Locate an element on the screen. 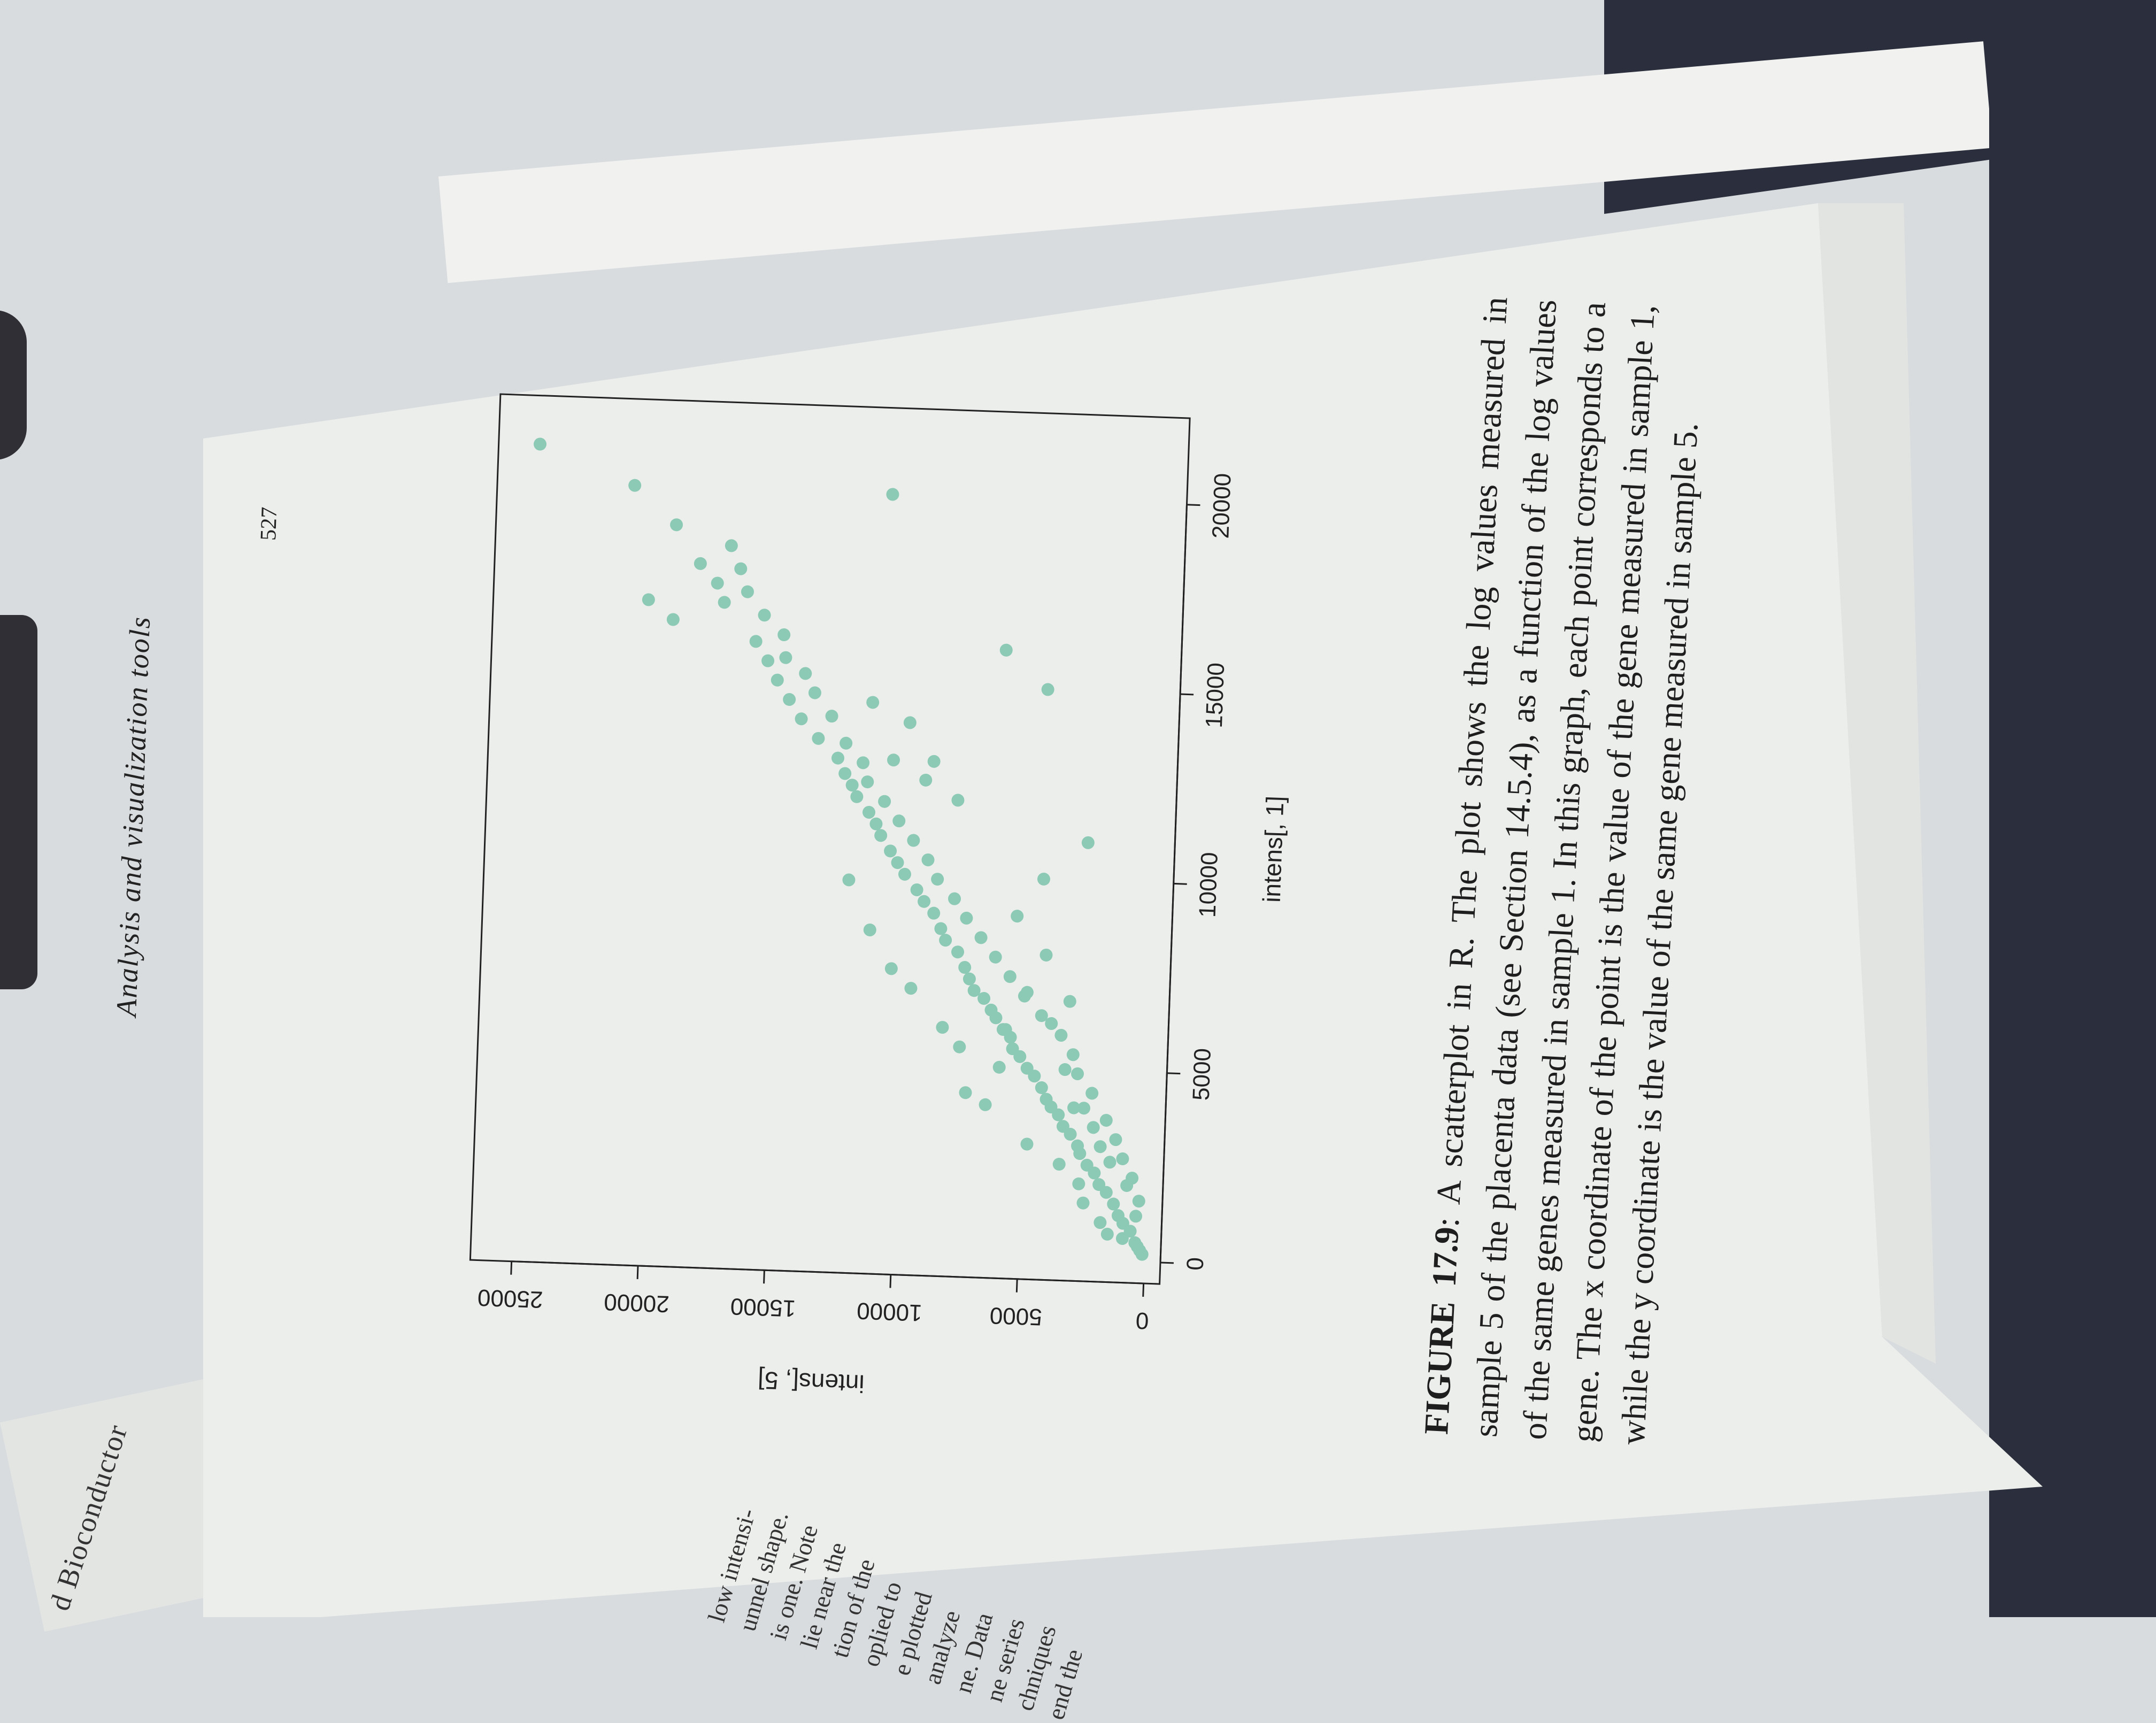  book-cover-lower is located at coordinates (2072, 862).